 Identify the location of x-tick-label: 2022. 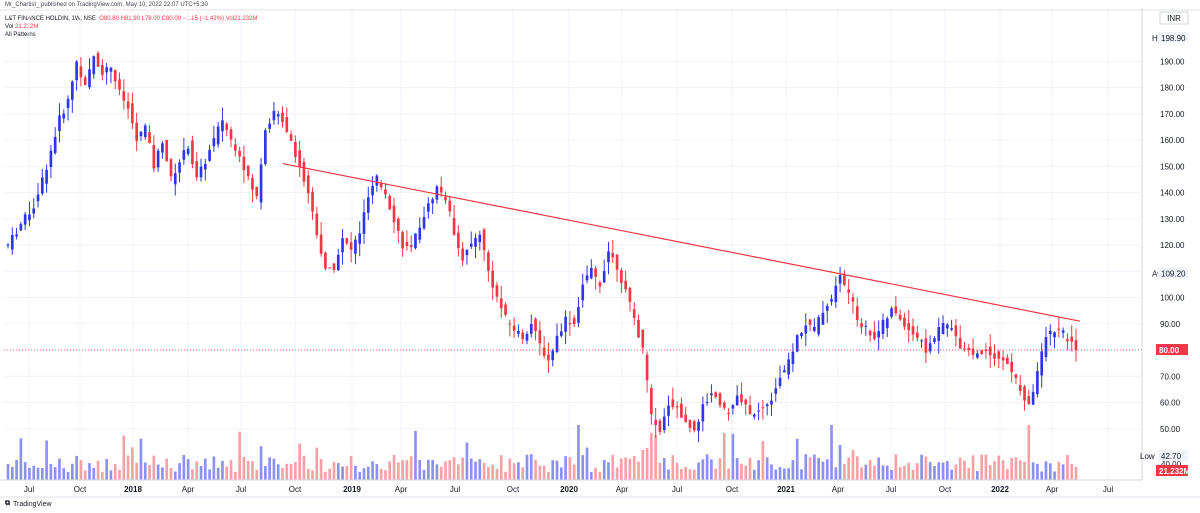
(1000, 489).